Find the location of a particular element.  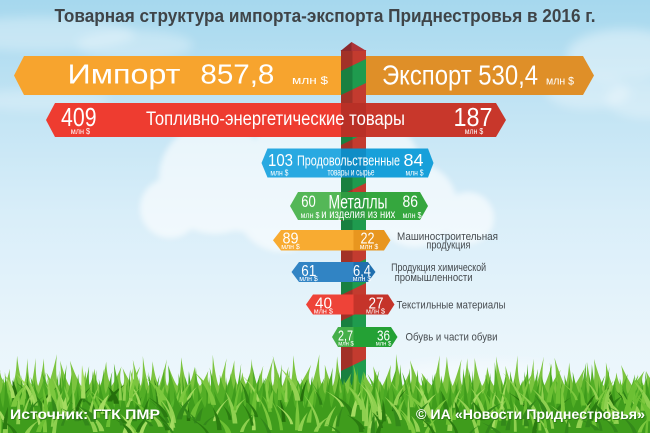

svg-text: 27 is located at coordinates (376, 303).